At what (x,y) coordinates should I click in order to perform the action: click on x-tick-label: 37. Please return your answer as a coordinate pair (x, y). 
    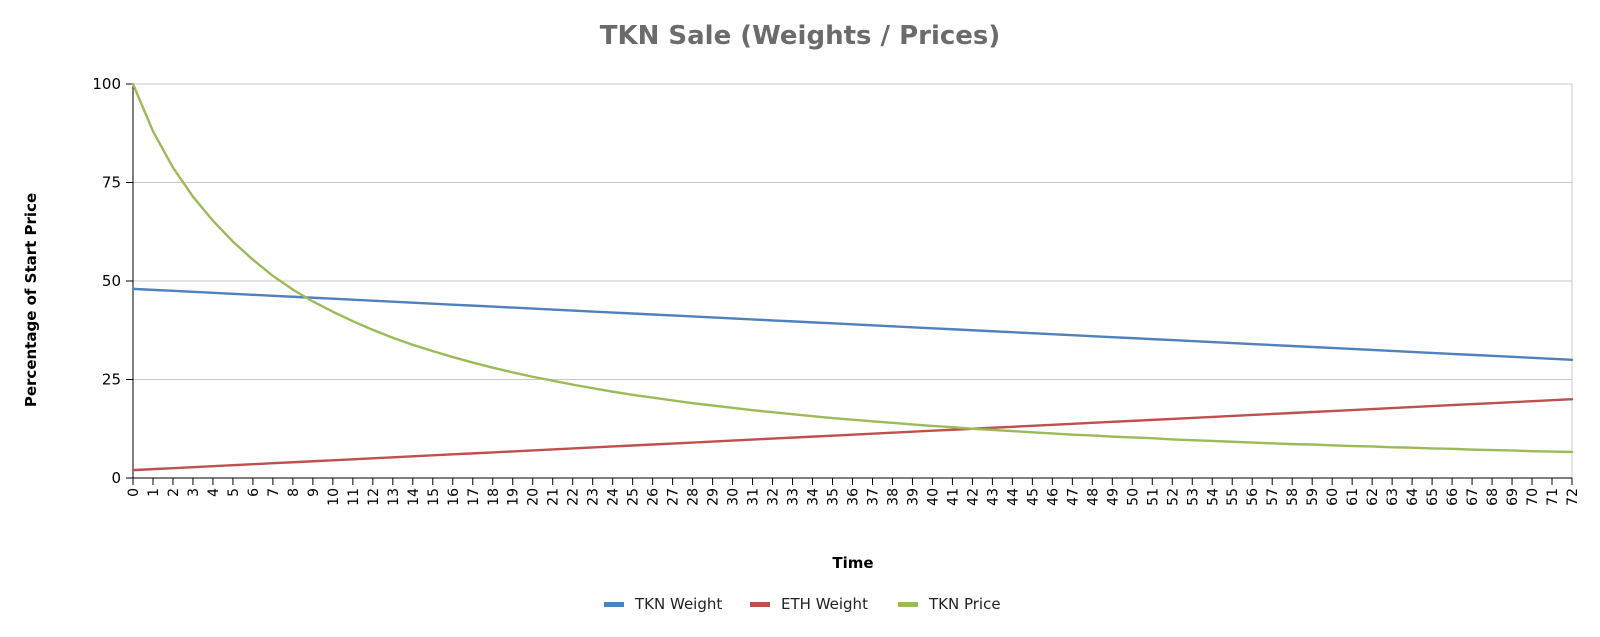
    Looking at the image, I should click on (873, 497).